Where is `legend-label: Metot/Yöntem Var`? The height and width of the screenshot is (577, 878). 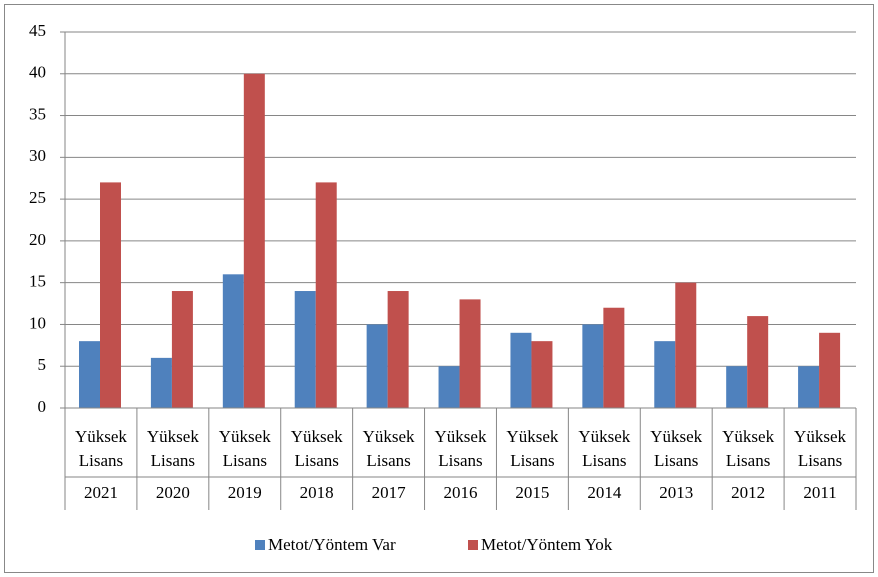
legend-label: Metot/Yöntem Var is located at coordinates (332, 544).